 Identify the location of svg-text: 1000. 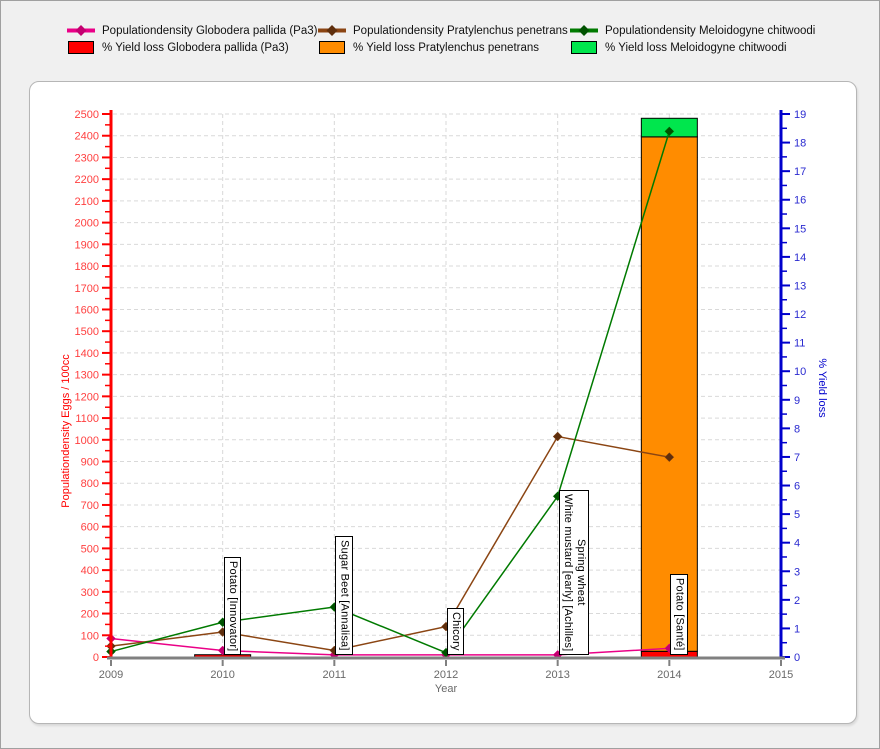
(87, 441).